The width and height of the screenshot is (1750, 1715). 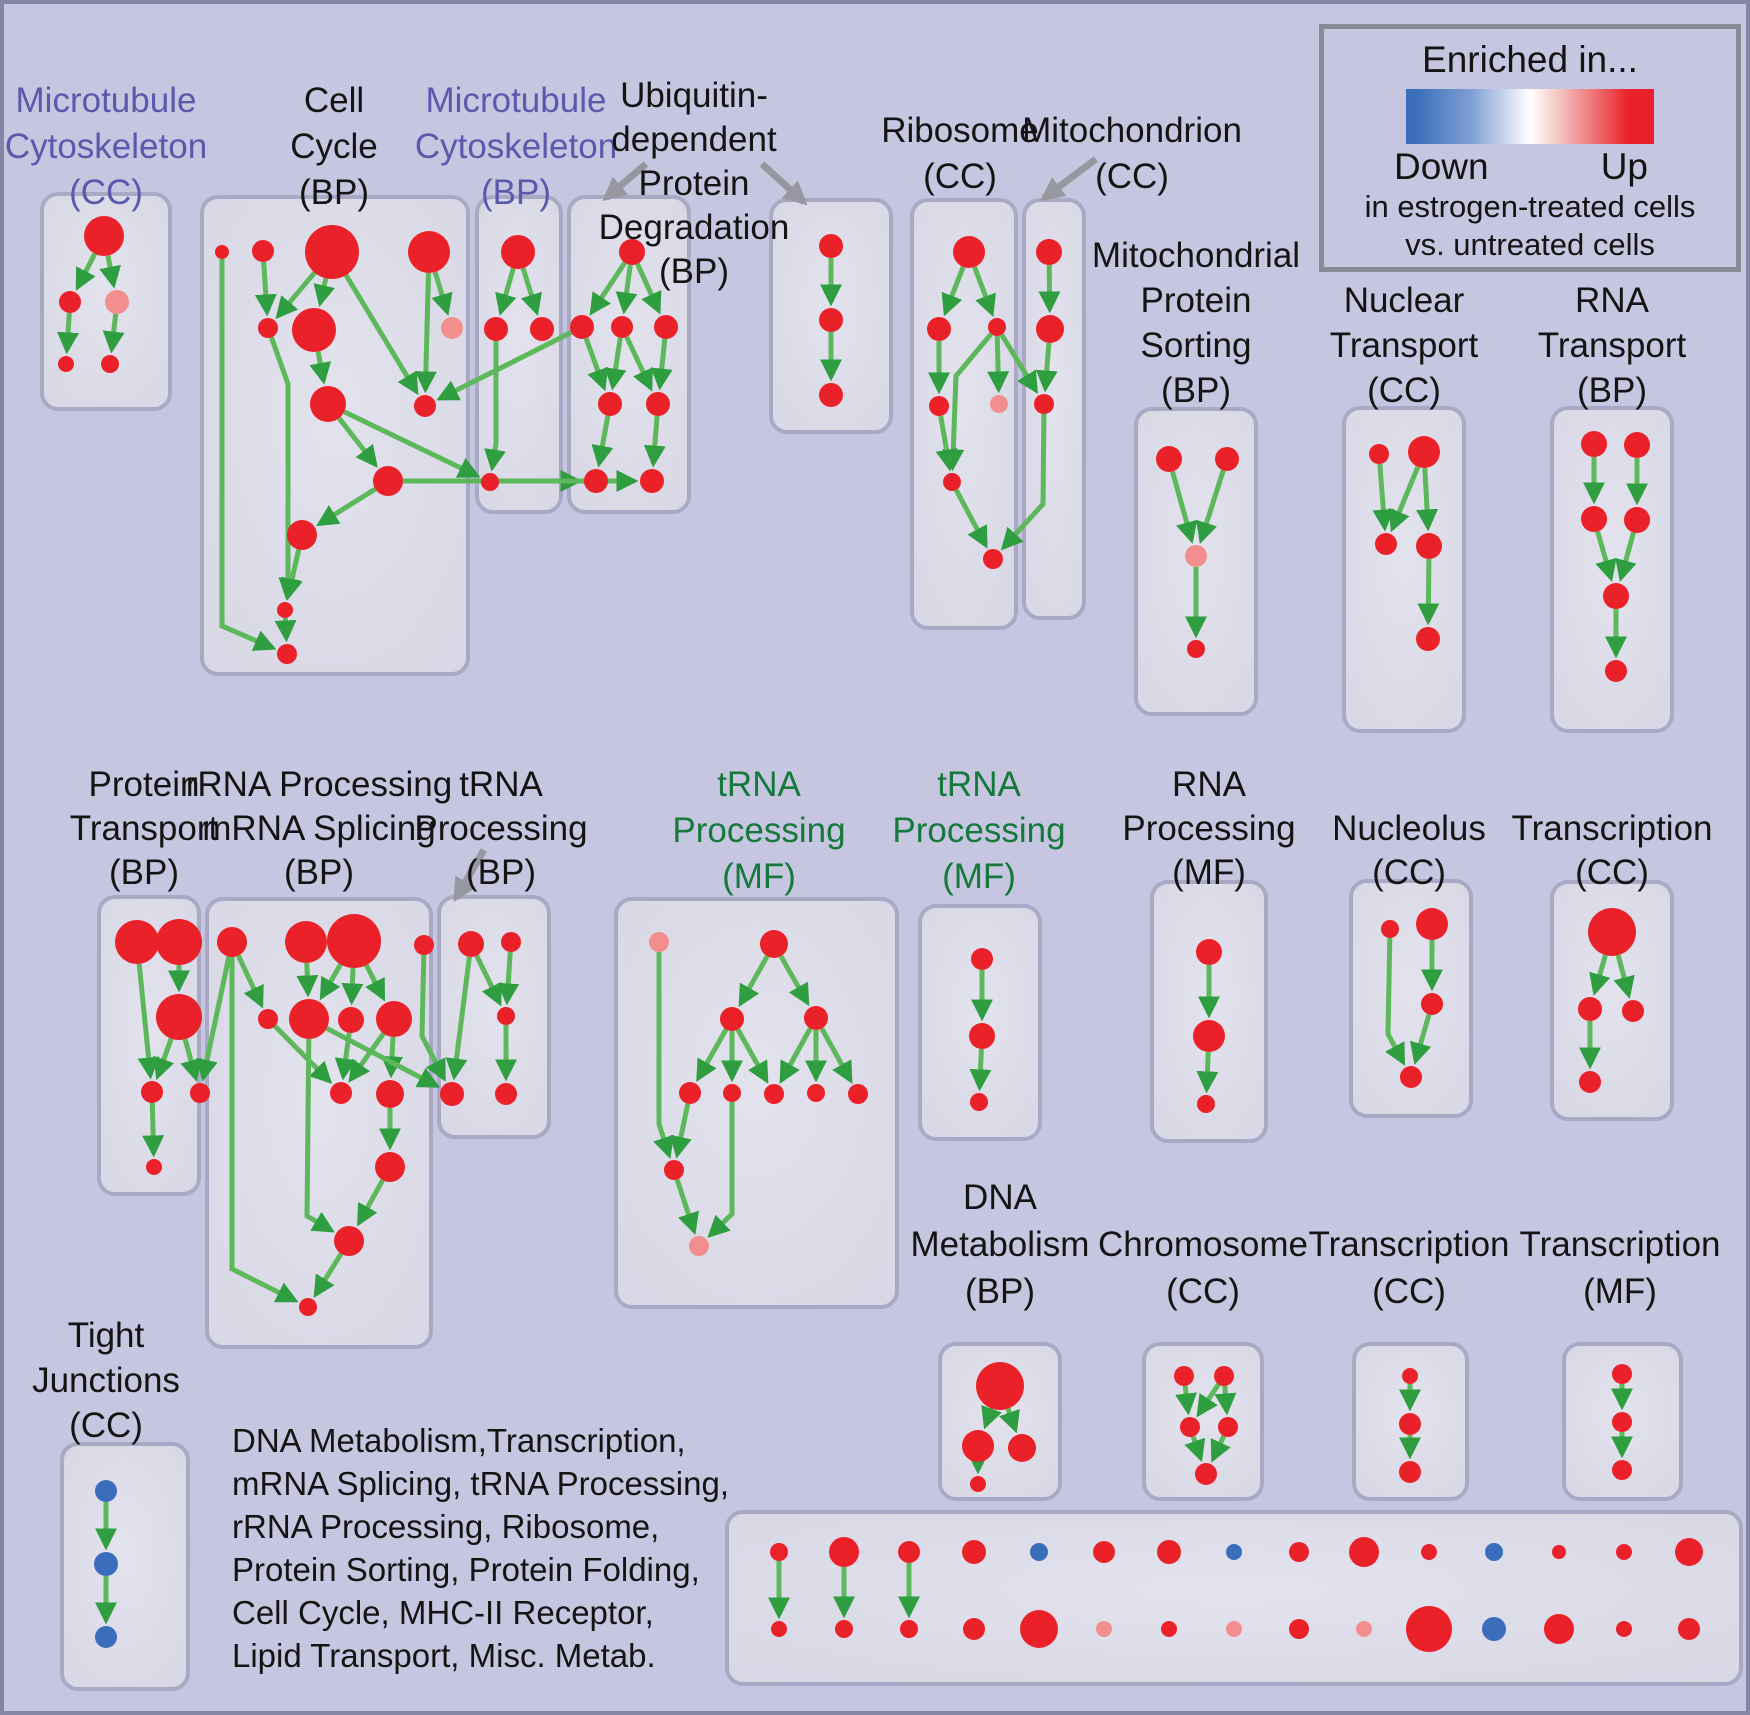 I want to click on shared-categories-line: Protein Sorting, Protein Folding,, so click(x=466, y=1569).